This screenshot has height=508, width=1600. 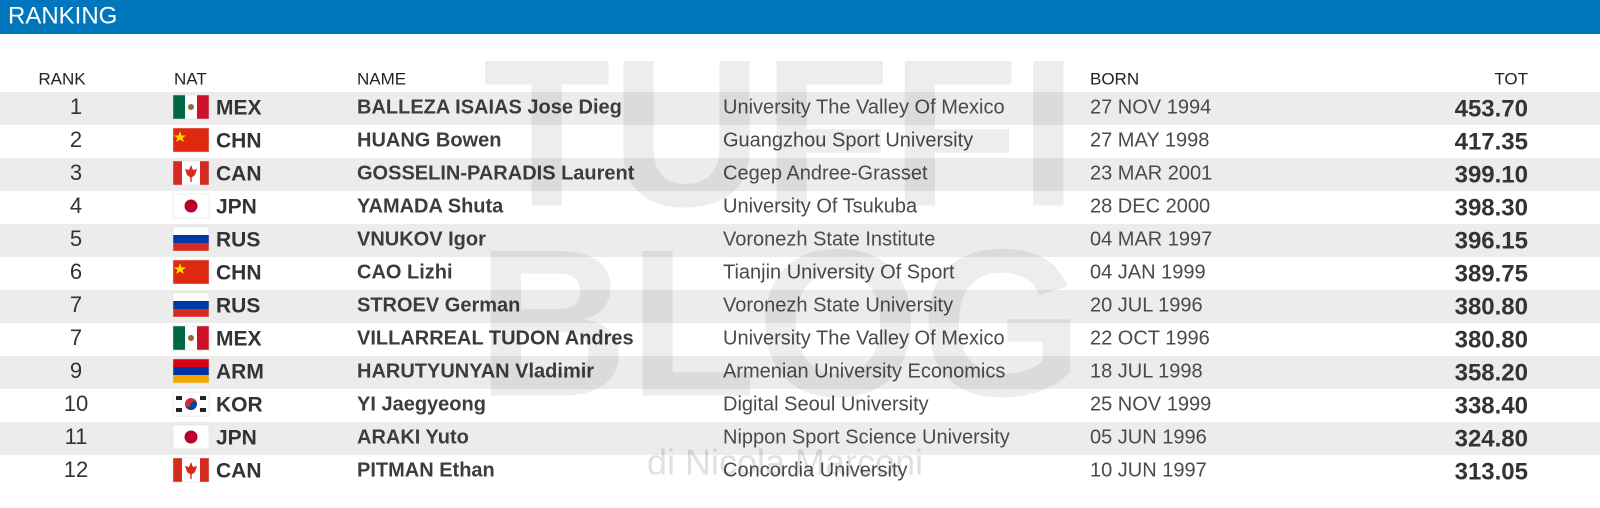 What do you see at coordinates (62, 78) in the screenshot?
I see `column-header: RANK` at bounding box center [62, 78].